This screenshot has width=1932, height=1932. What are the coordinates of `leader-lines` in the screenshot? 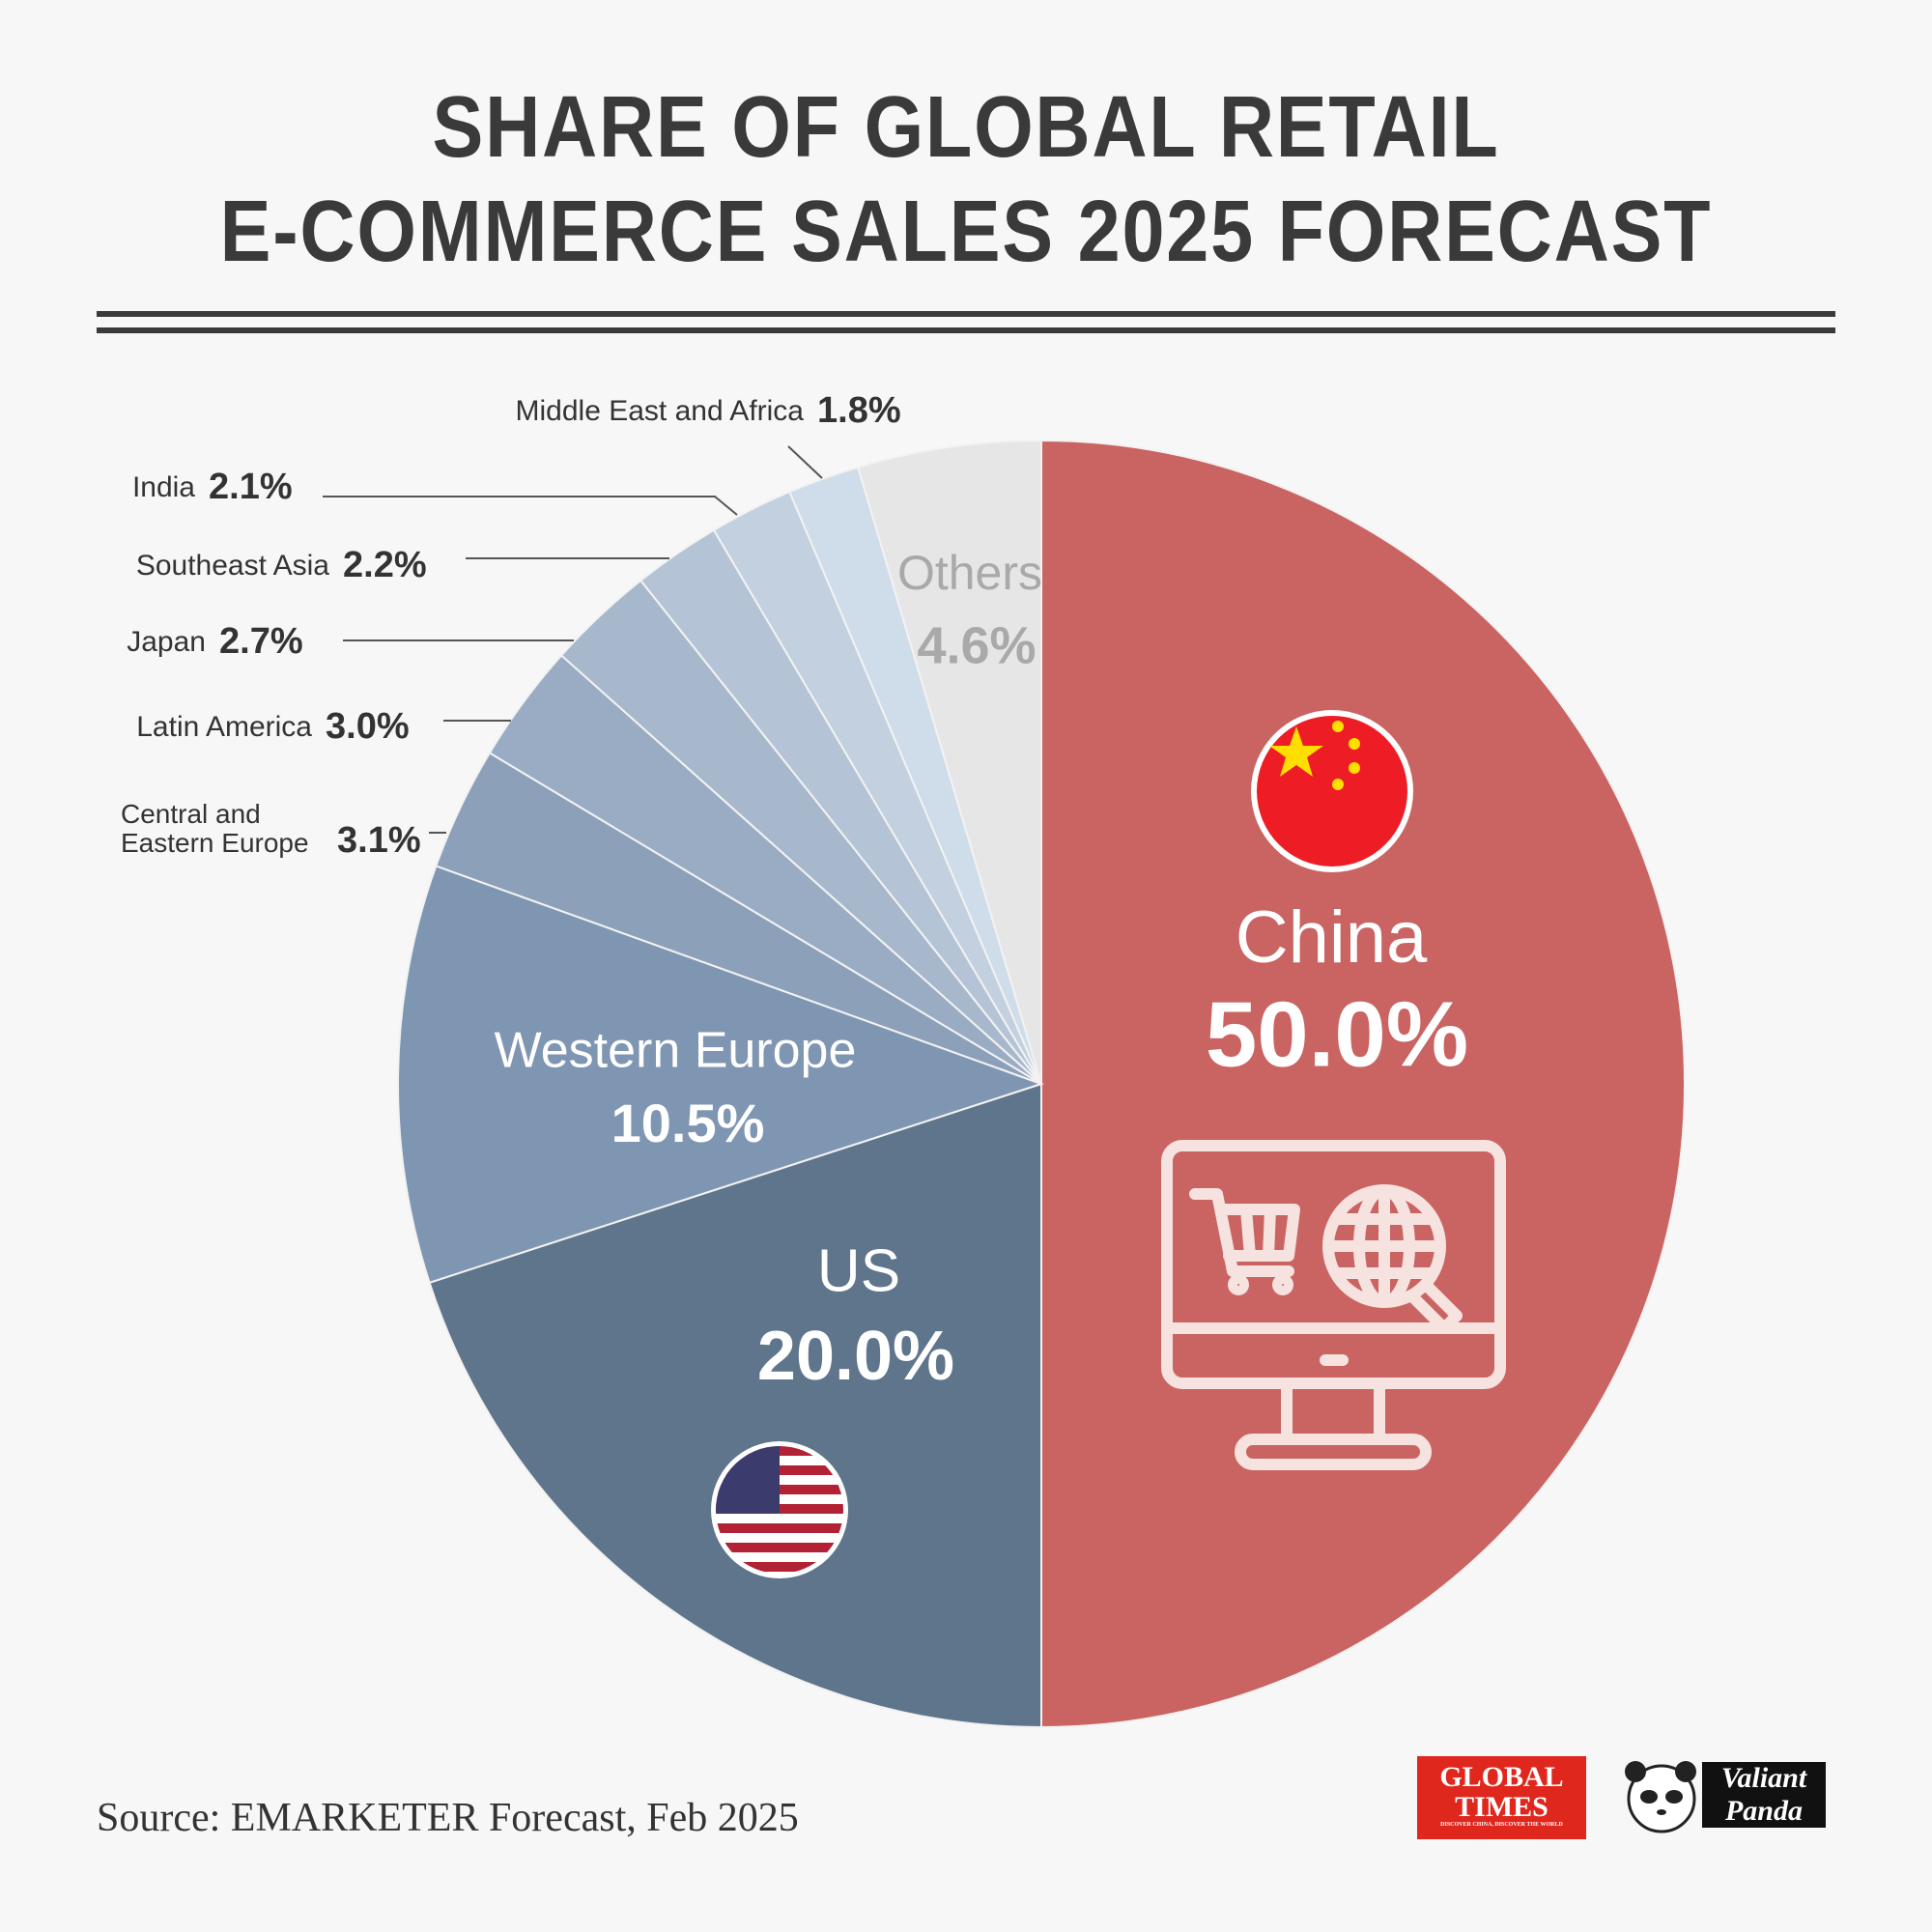 It's located at (573, 639).